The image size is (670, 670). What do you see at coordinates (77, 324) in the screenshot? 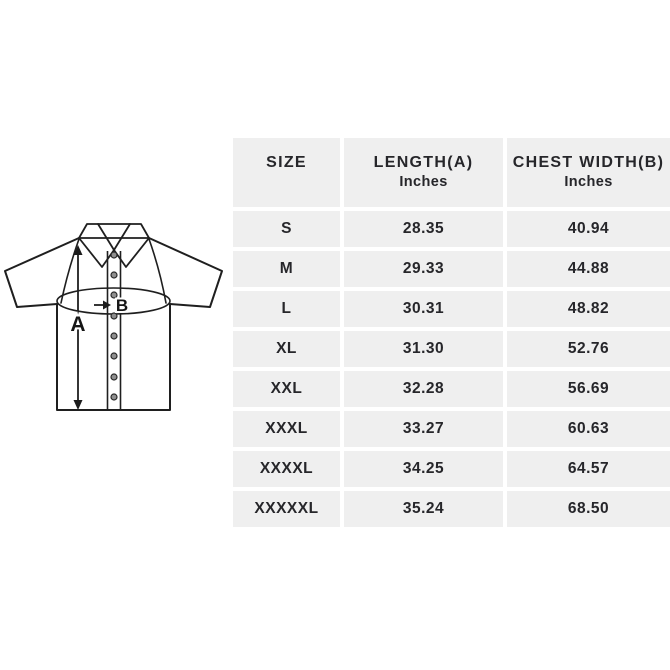
I see `length-arrow-label: A` at bounding box center [77, 324].